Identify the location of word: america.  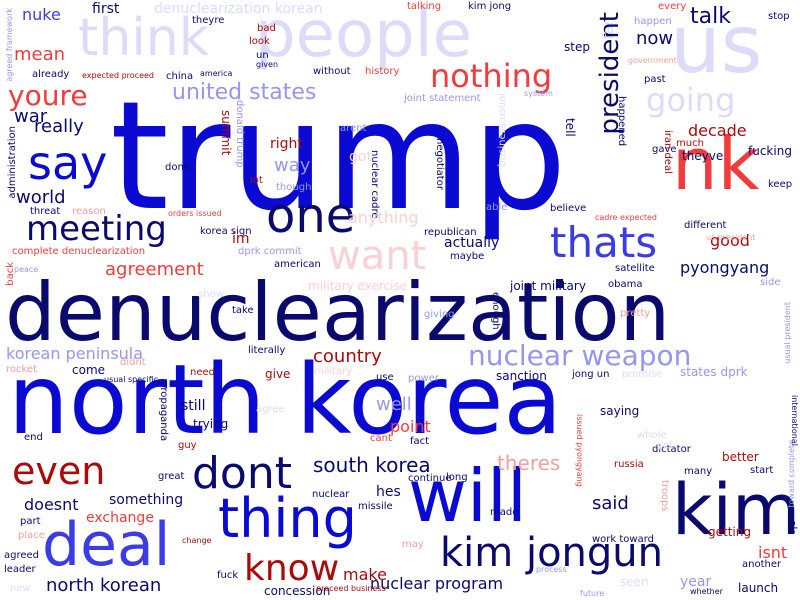
(216, 73).